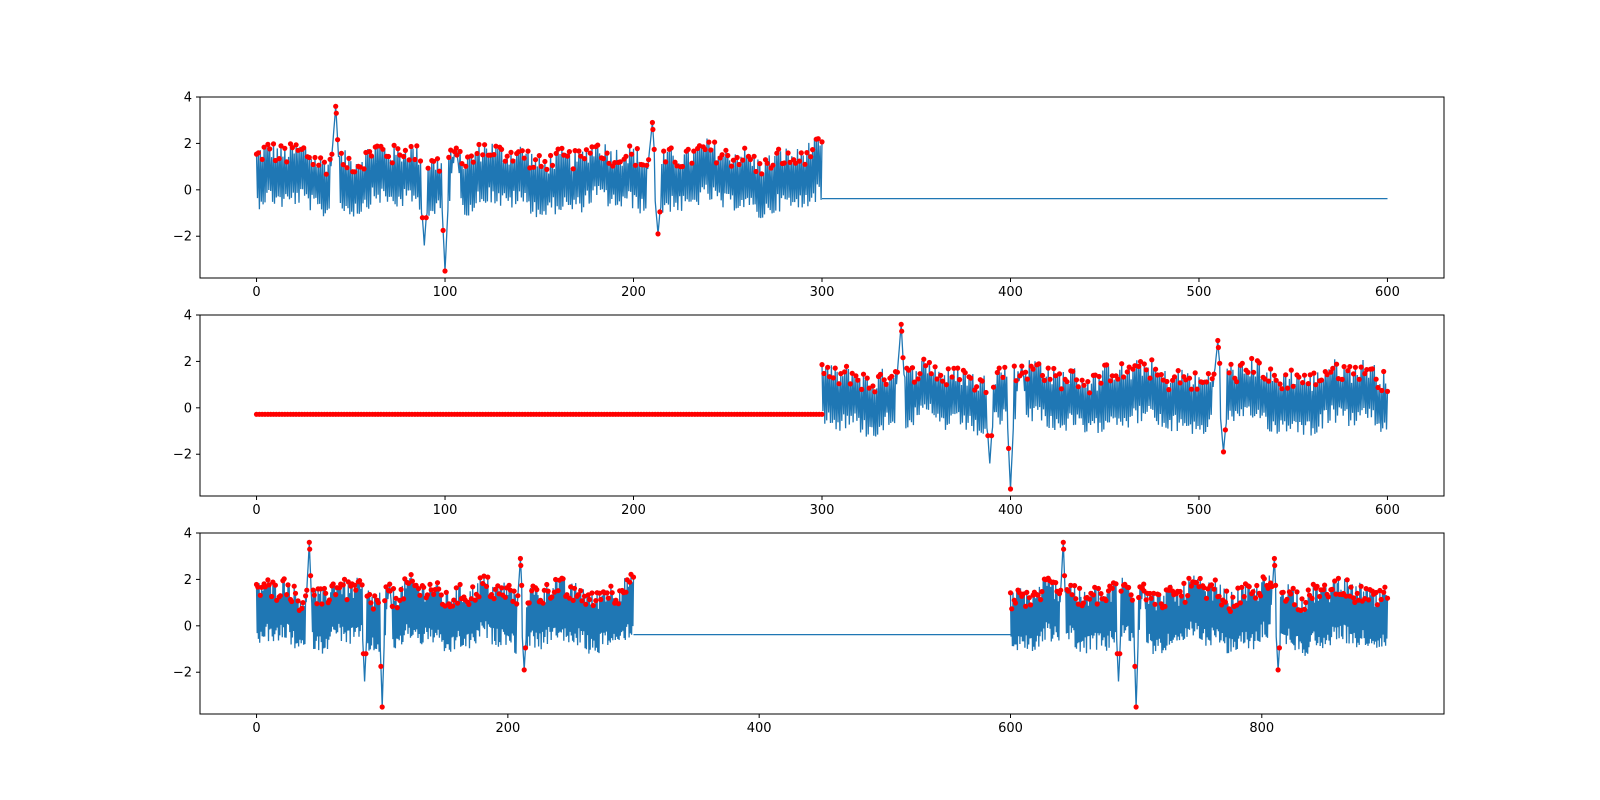 The width and height of the screenshot is (1600, 800). Describe the element at coordinates (188, 580) in the screenshot. I see `y-tick-label: 2` at that location.